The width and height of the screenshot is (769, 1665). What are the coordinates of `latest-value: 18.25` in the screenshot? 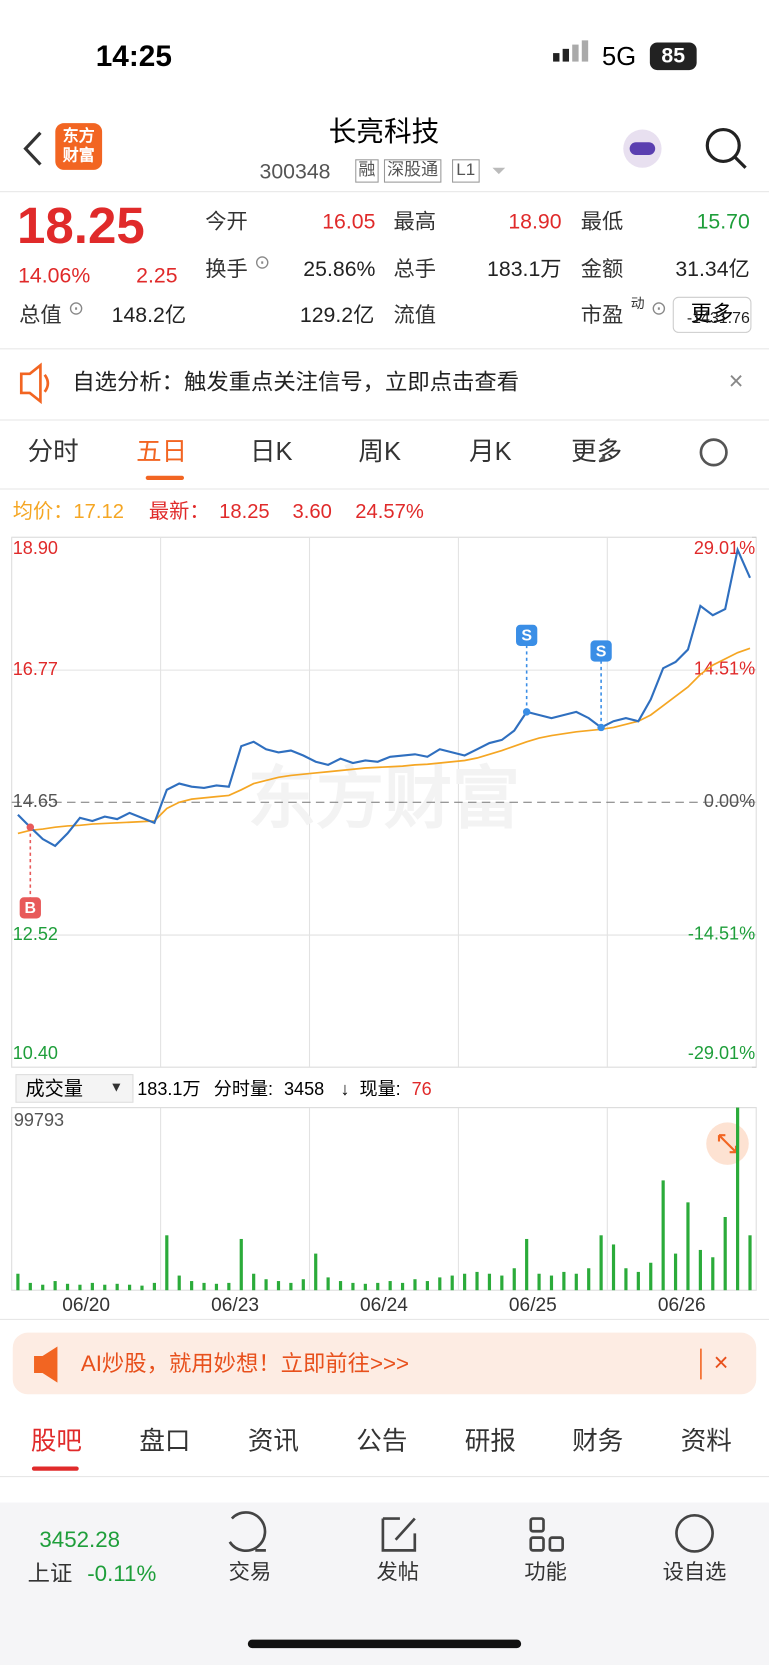 It's located at (244, 512).